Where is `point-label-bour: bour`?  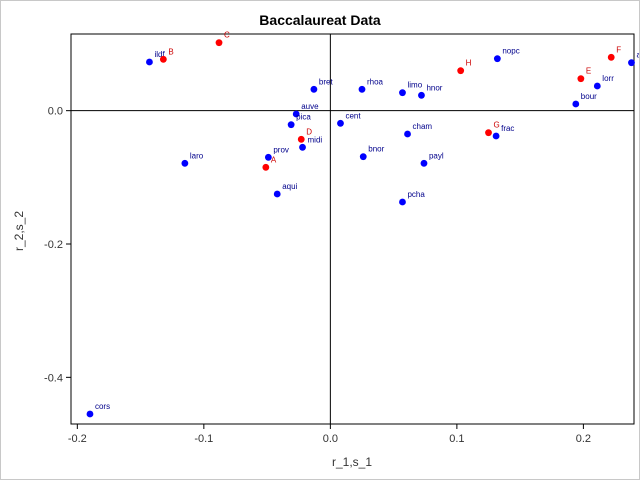
point-label-bour: bour is located at coordinates (589, 96).